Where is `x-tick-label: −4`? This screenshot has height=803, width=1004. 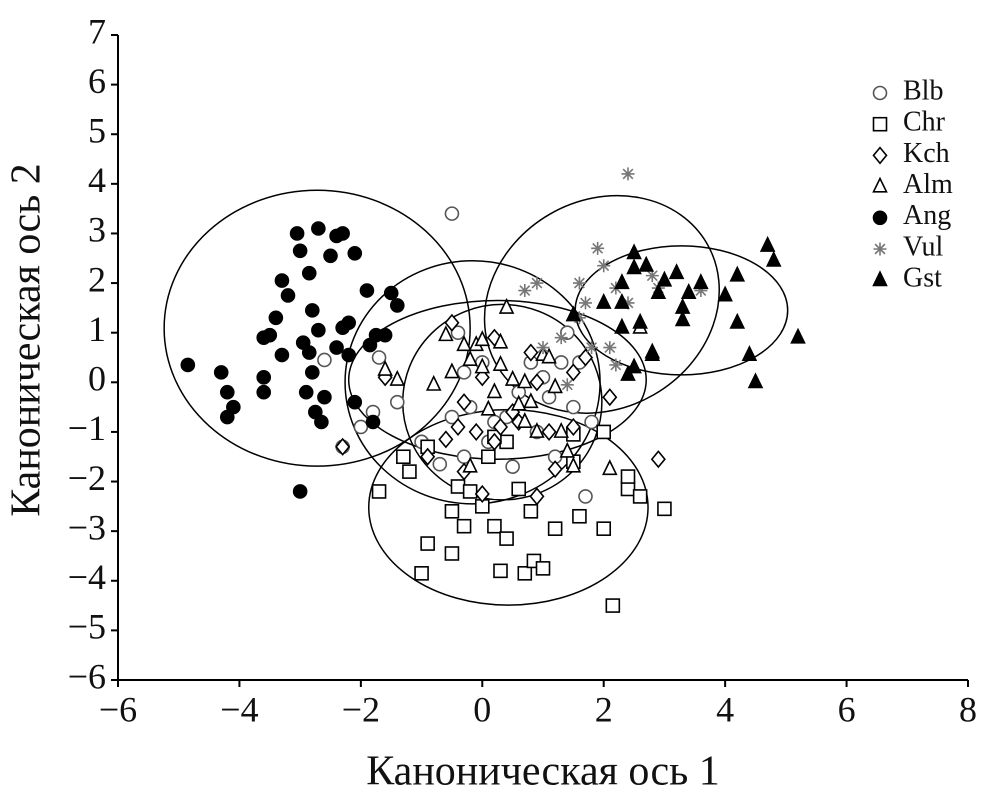 x-tick-label: −4 is located at coordinates (239, 709).